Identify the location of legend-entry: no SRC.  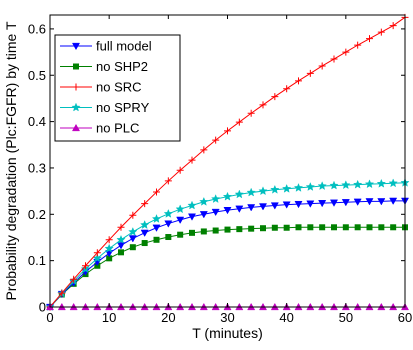
(101, 87).